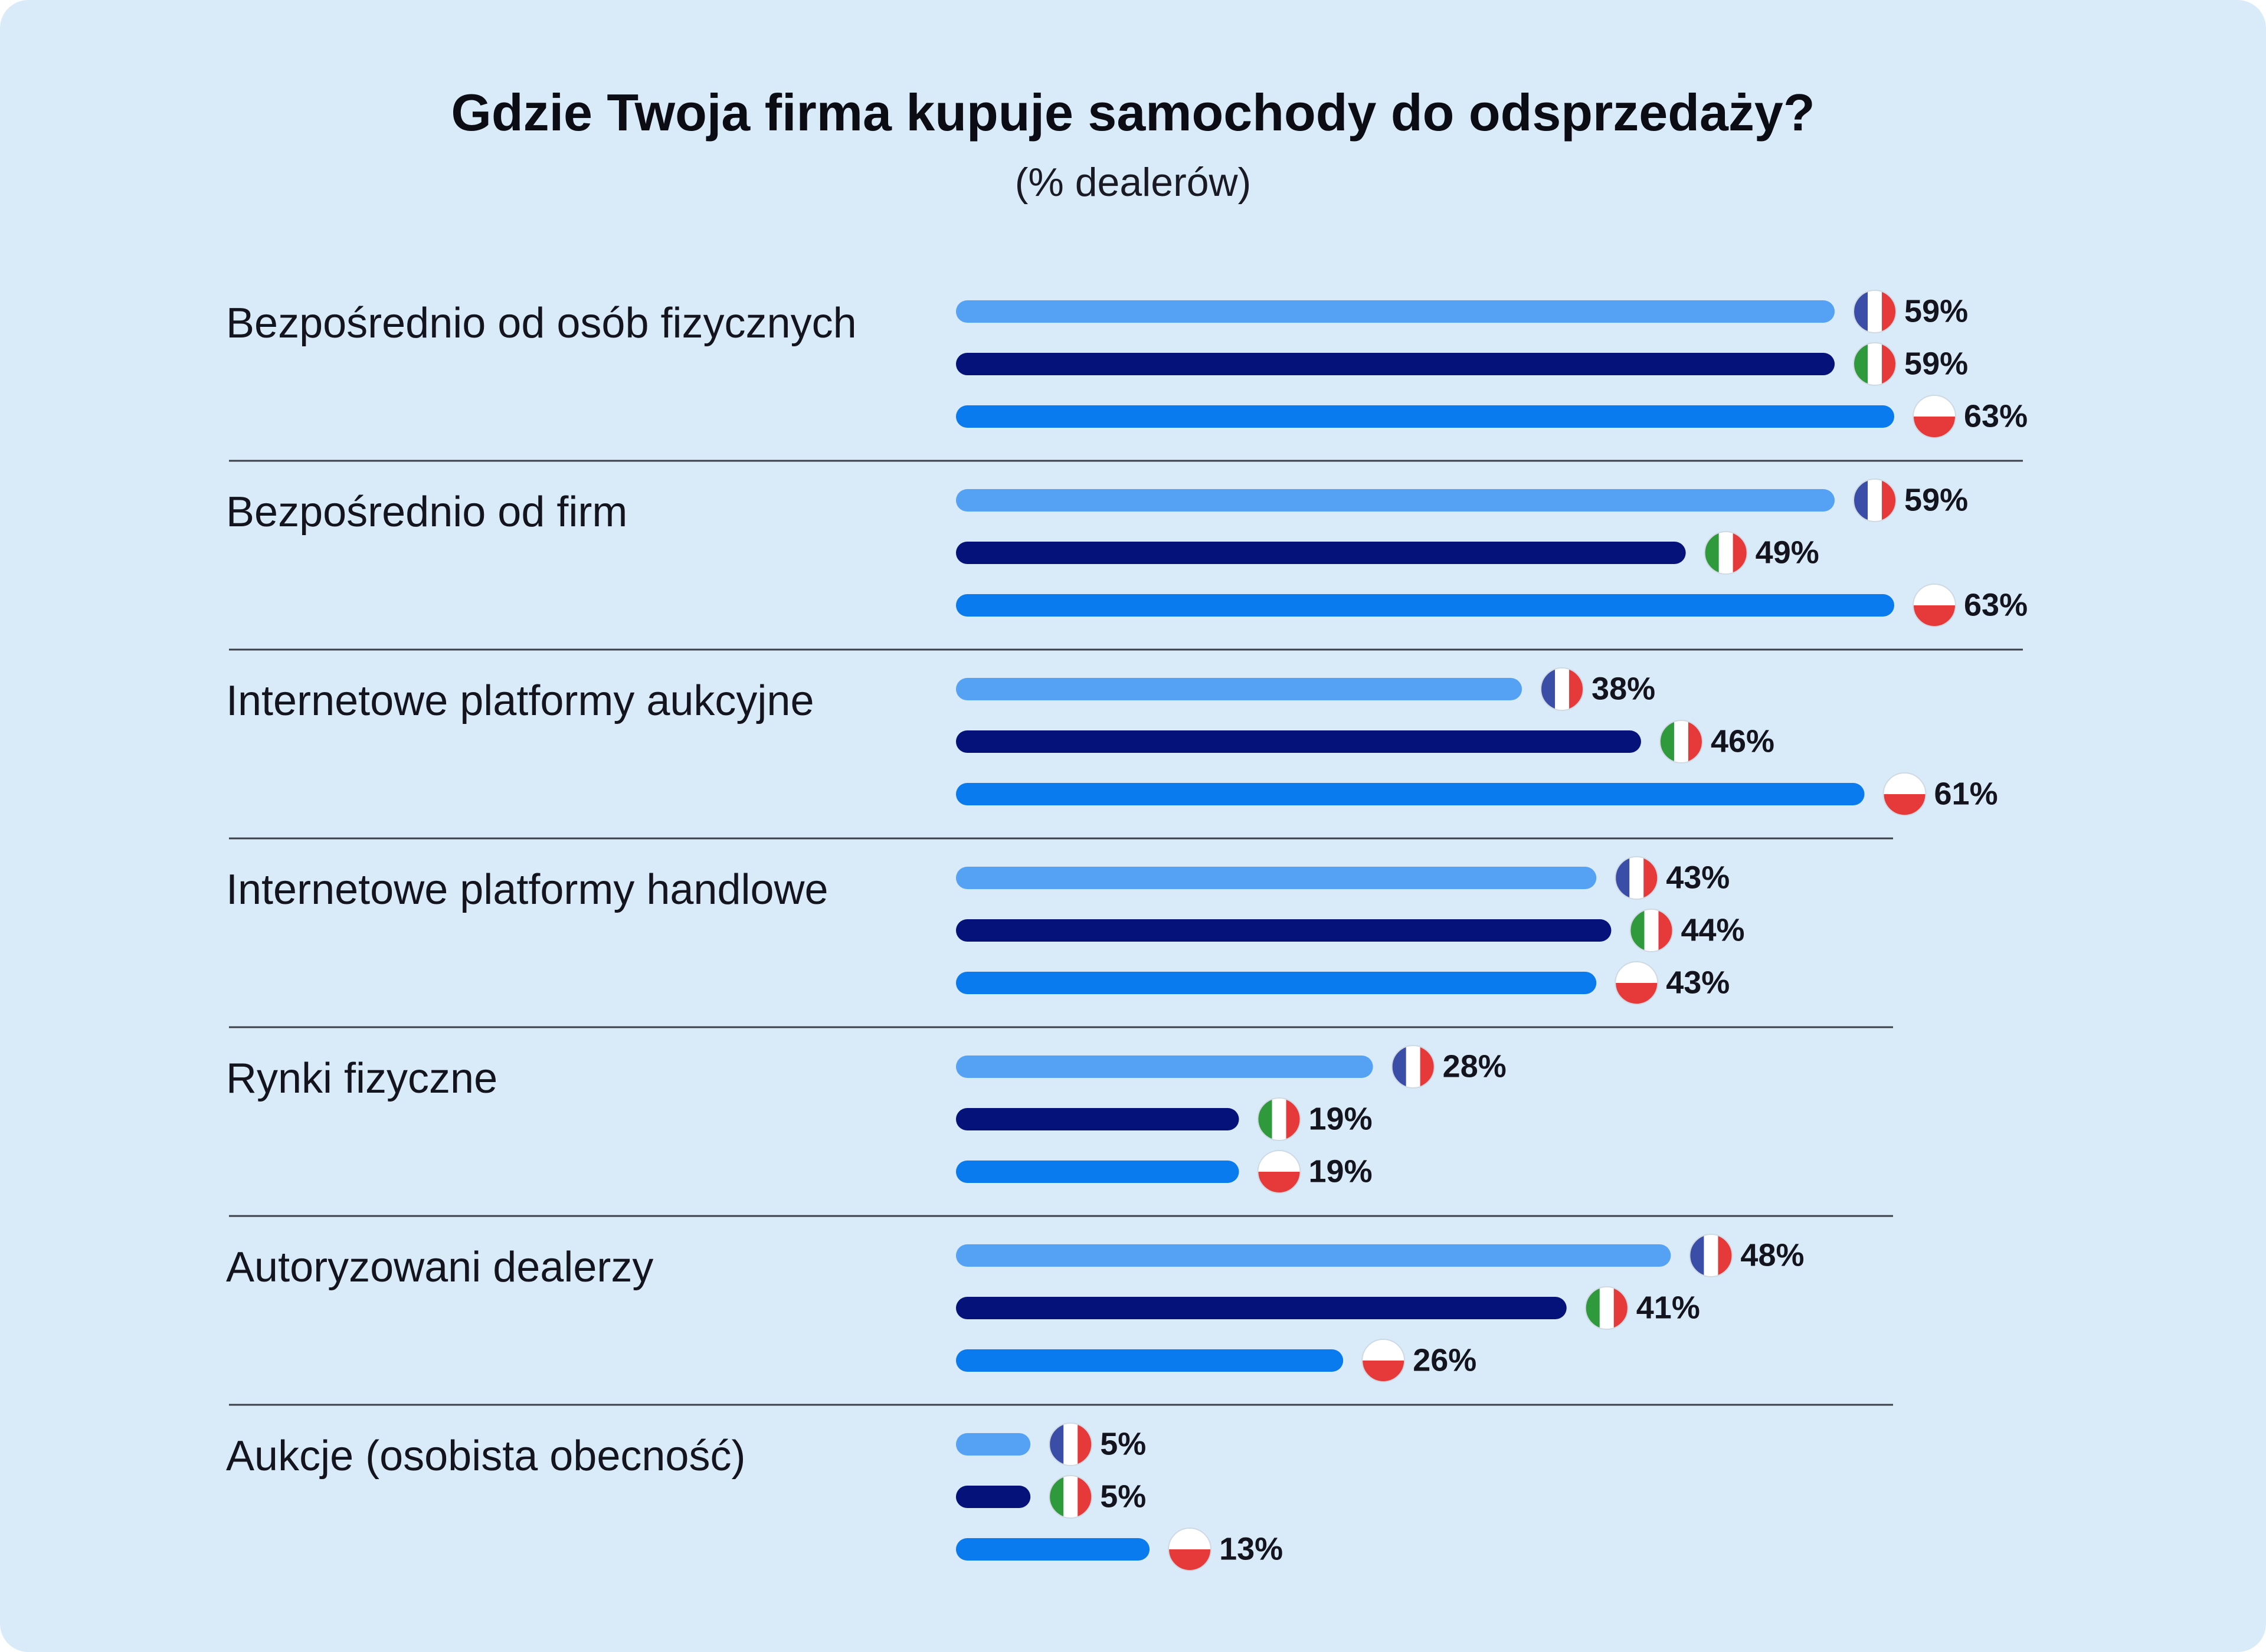 Image resolution: width=2266 pixels, height=1652 pixels. What do you see at coordinates (1097, 1172) in the screenshot?
I see `bar-poland-rynki-fizyczne` at bounding box center [1097, 1172].